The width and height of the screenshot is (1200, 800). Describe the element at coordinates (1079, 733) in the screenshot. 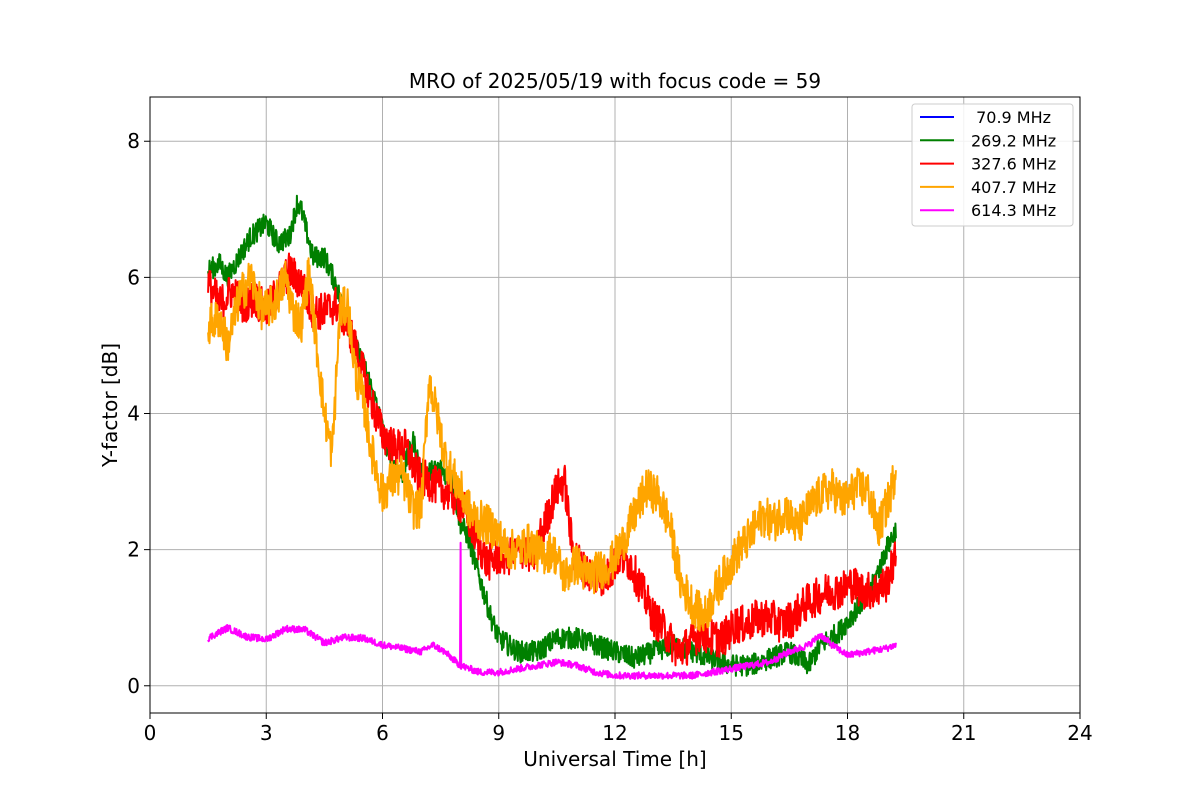

I see `x-tick-label: 24` at that location.